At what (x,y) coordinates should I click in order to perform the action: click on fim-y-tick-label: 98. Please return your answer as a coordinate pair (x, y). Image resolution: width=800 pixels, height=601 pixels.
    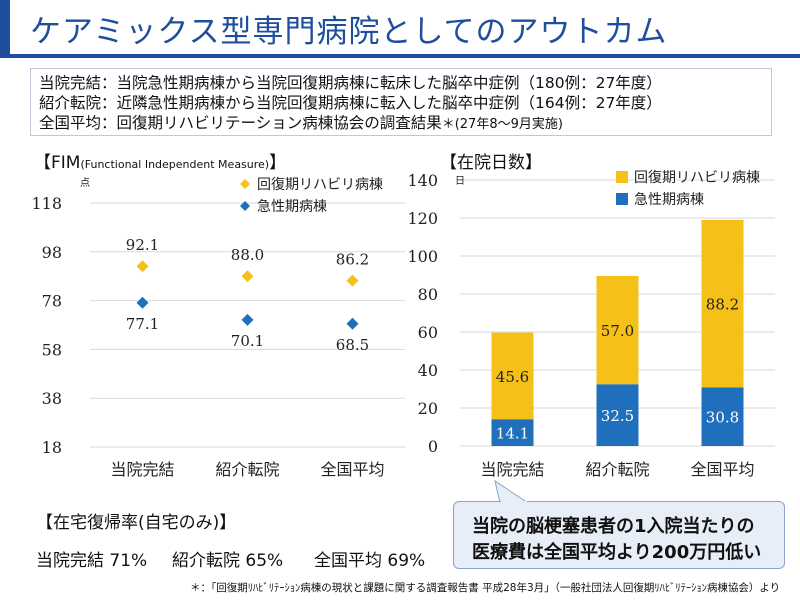
    Looking at the image, I should click on (52, 252).